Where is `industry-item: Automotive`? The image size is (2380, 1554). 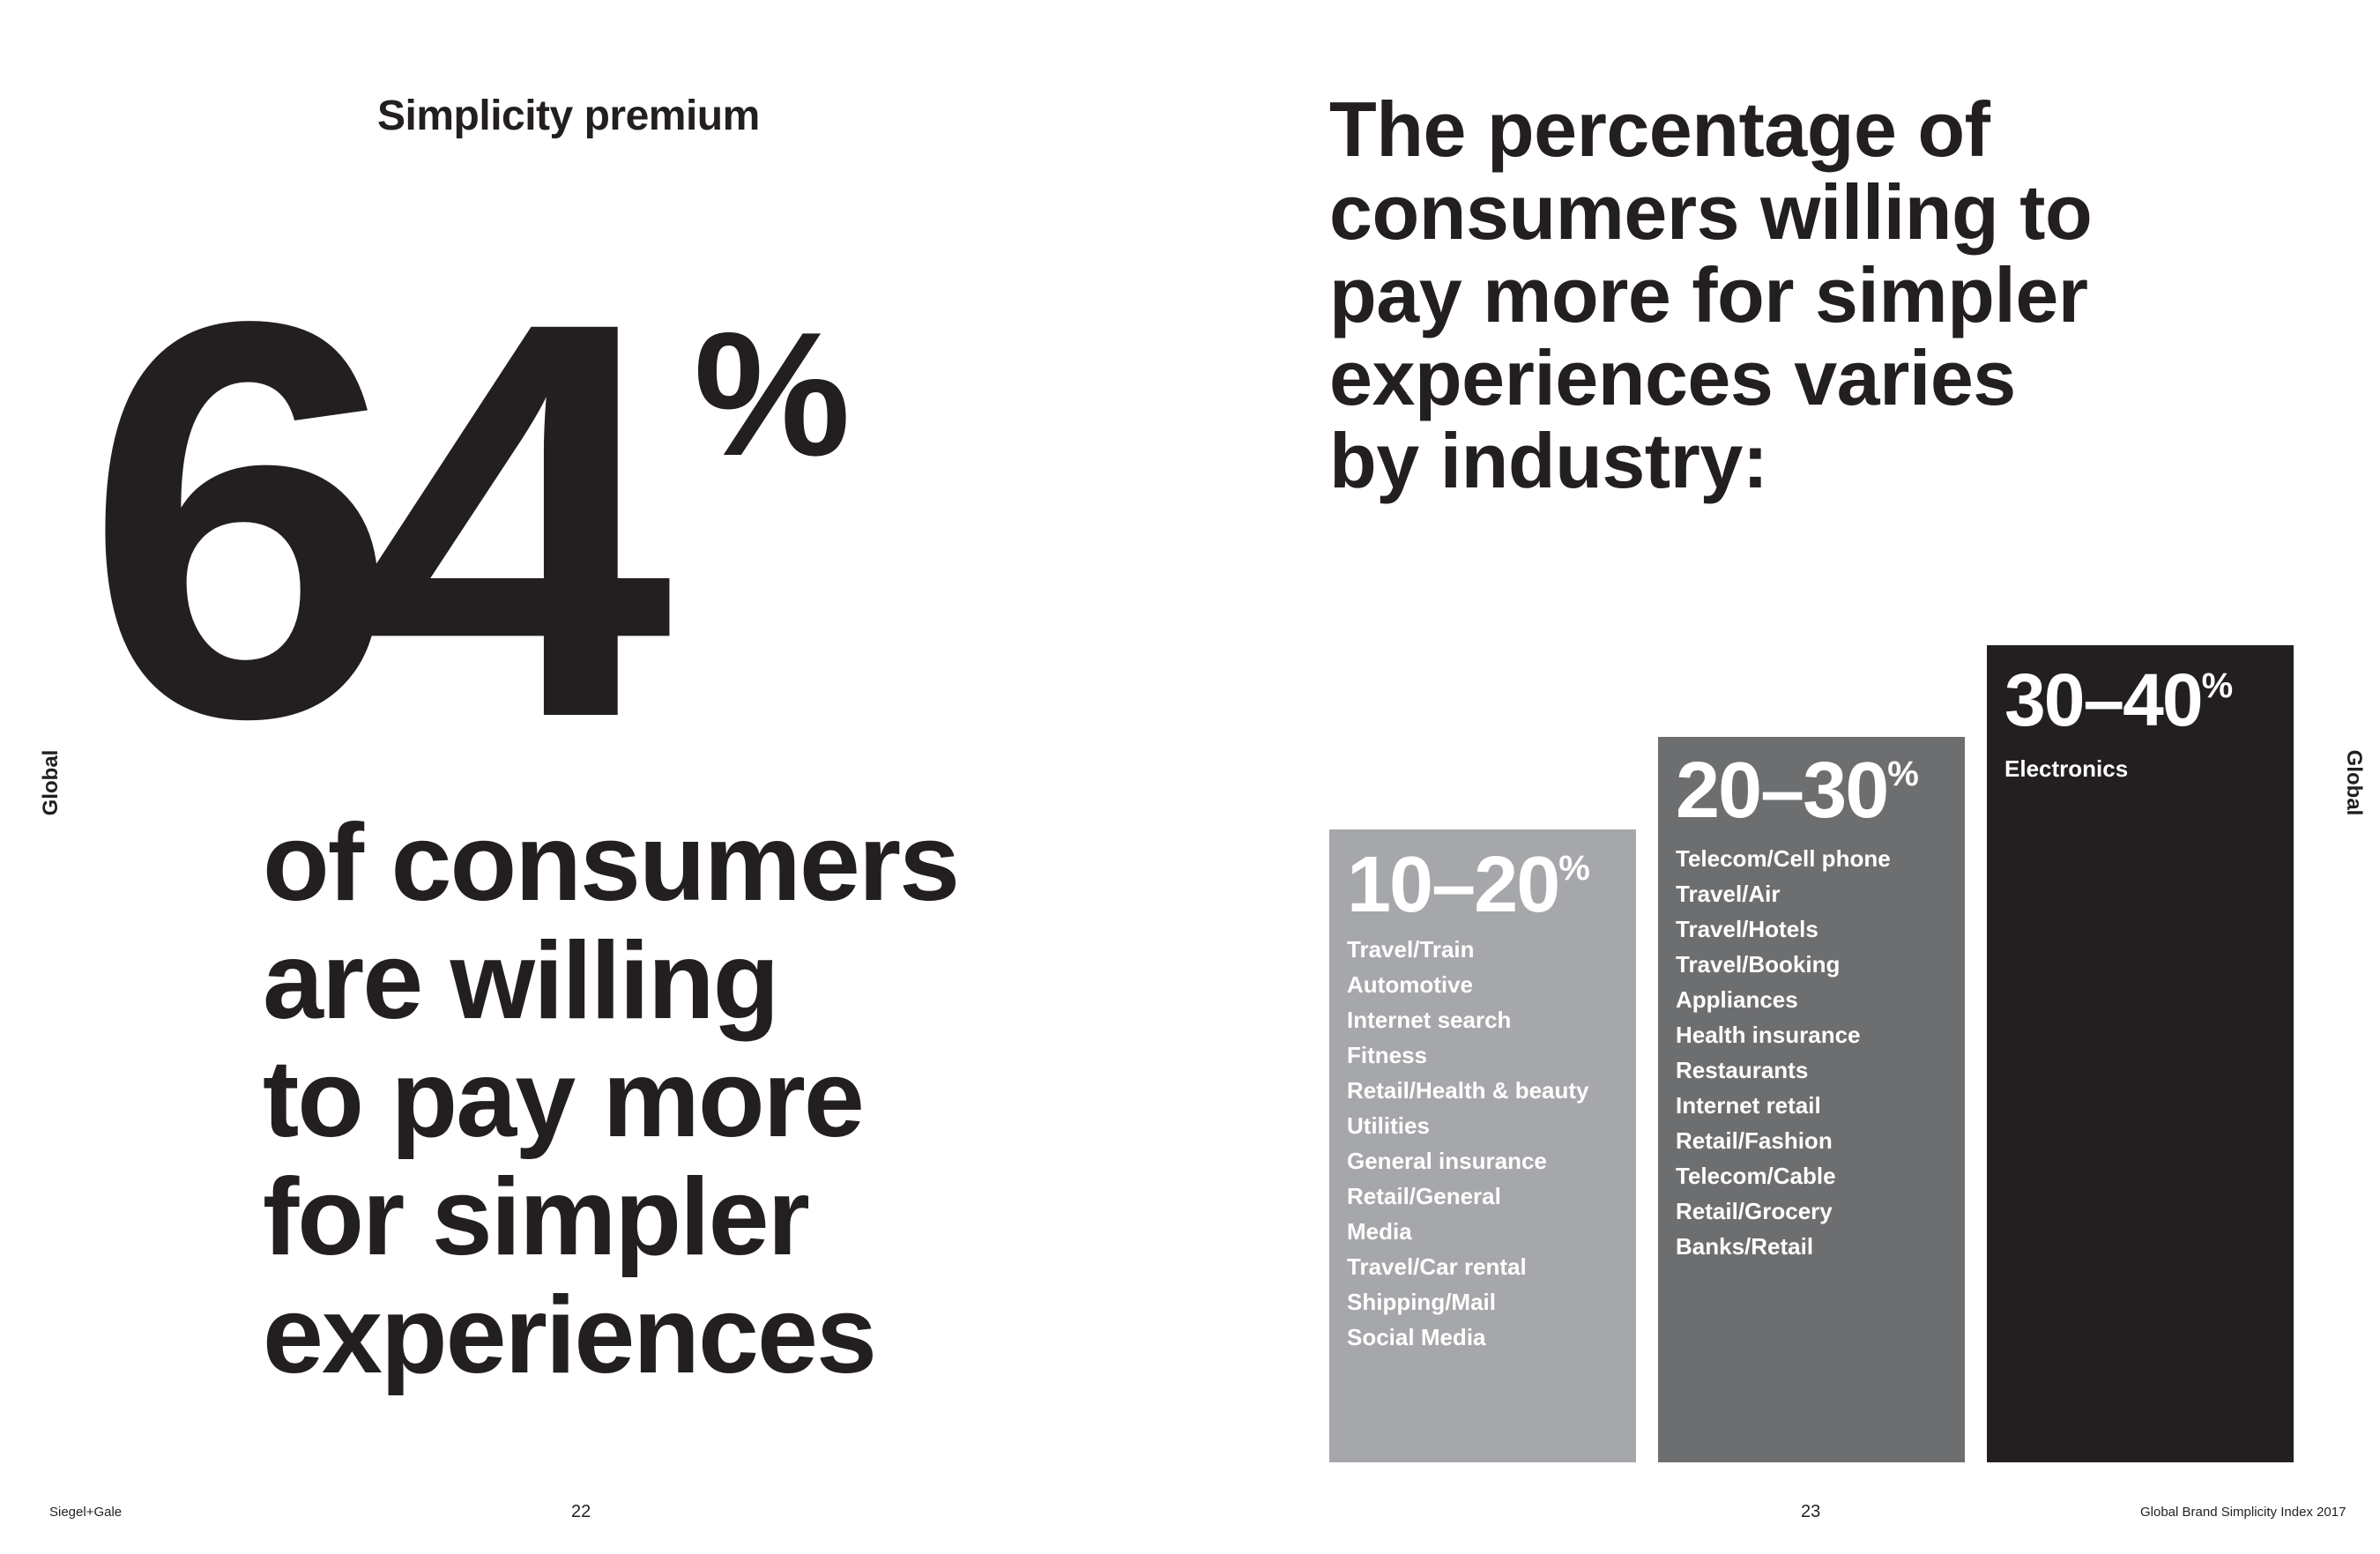 industry-item: Automotive is located at coordinates (1410, 984).